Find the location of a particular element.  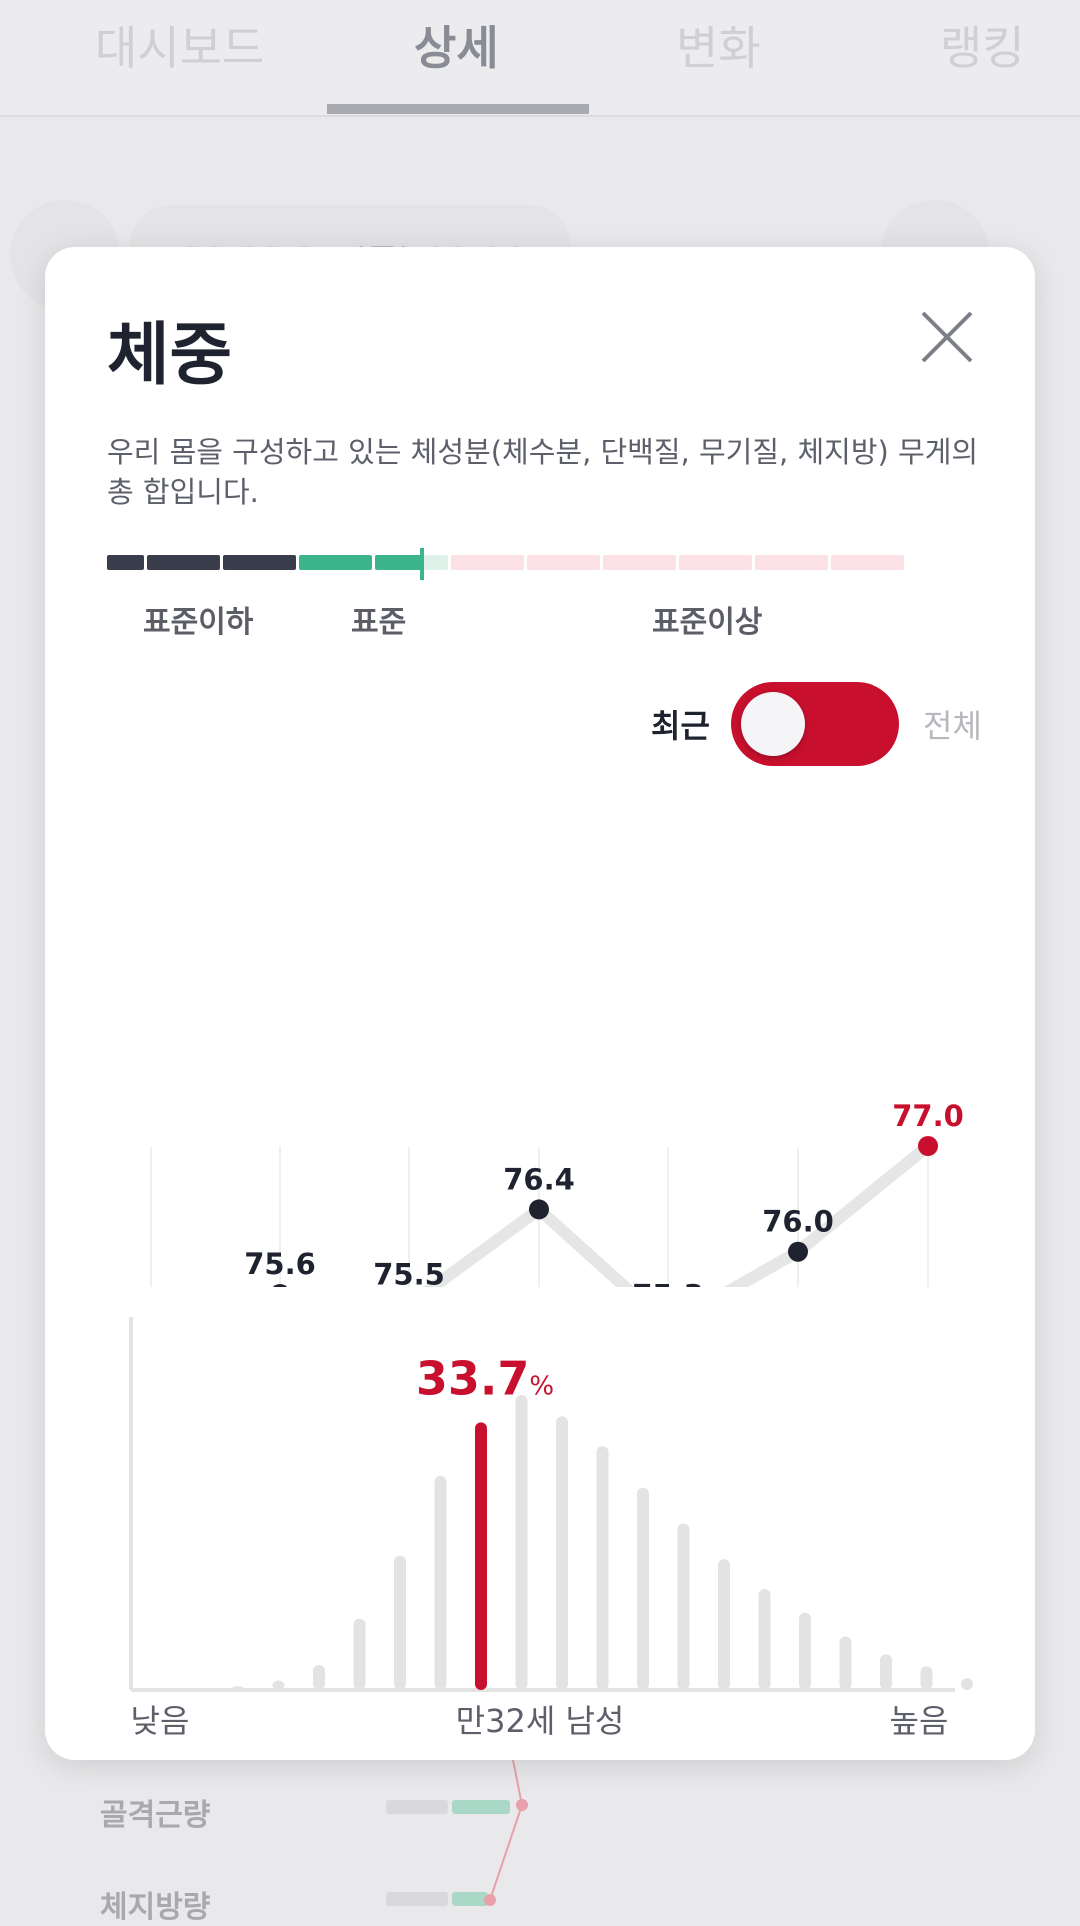

gauge-label-below: 표준이하 is located at coordinates (198, 622).